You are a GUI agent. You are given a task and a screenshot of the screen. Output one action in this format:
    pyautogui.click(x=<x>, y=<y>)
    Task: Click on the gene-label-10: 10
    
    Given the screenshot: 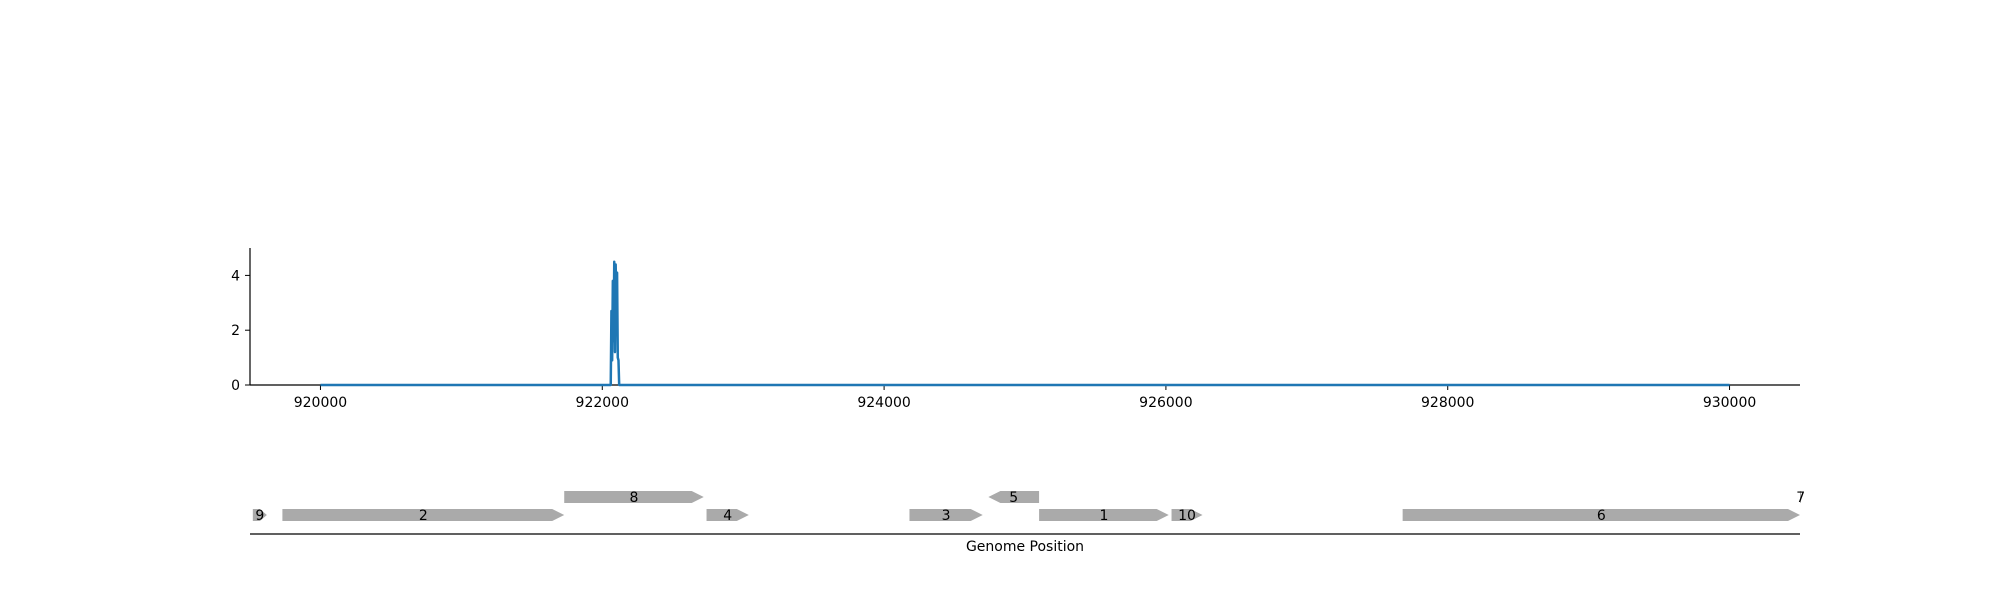 What is the action you would take?
    pyautogui.click(x=1187, y=516)
    